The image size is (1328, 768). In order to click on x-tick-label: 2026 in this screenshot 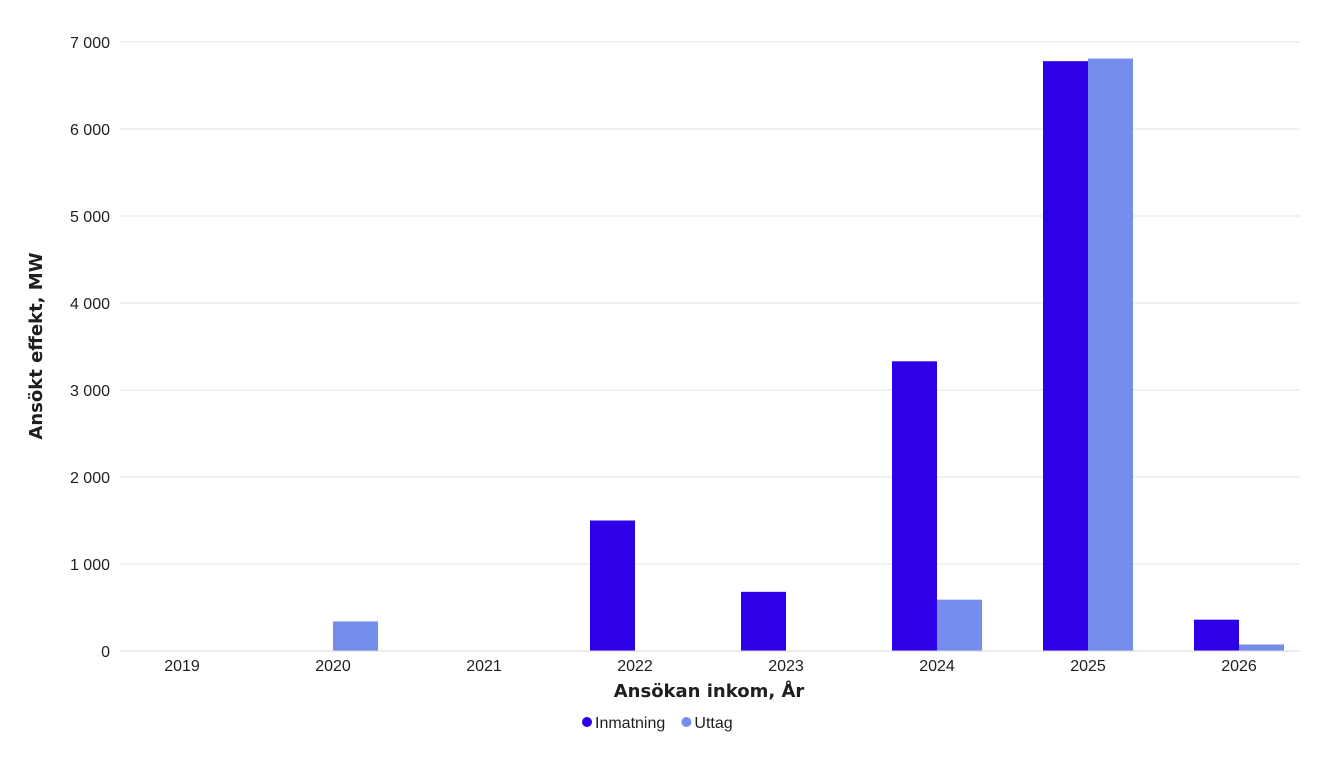, I will do `click(1239, 666)`.